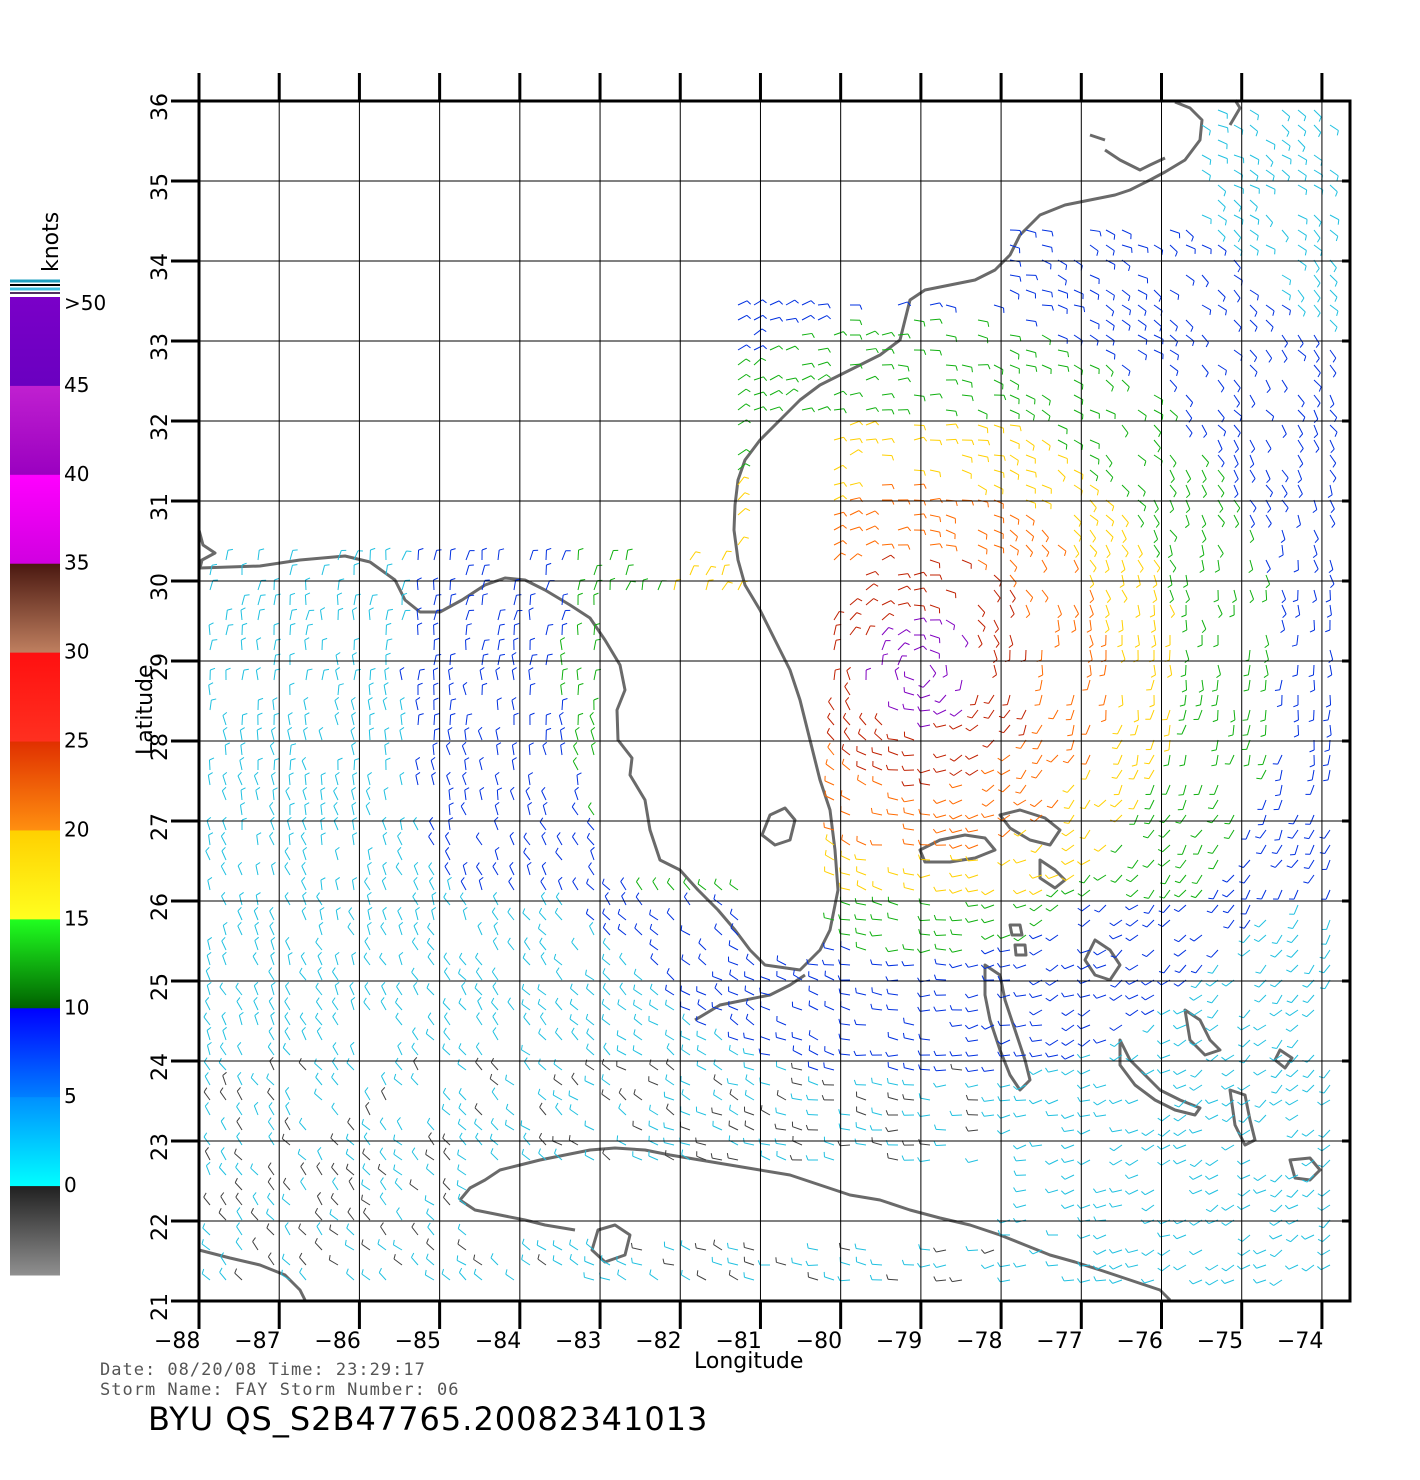 This screenshot has width=1420, height=1480. Describe the element at coordinates (35, 519) in the screenshot. I see `colorbar-segment` at that location.